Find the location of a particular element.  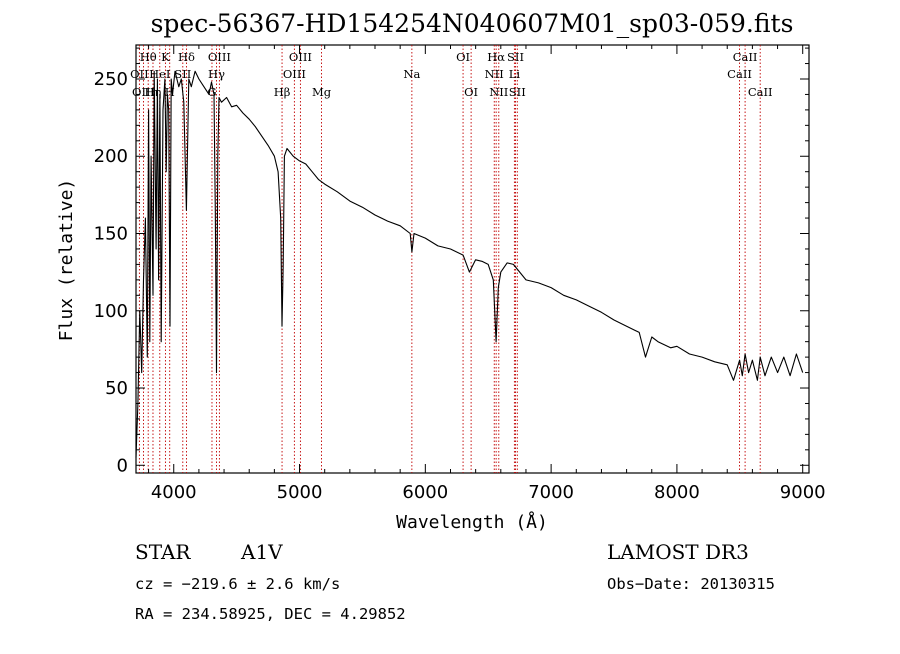

line-label: HeI is located at coordinates (159, 74).